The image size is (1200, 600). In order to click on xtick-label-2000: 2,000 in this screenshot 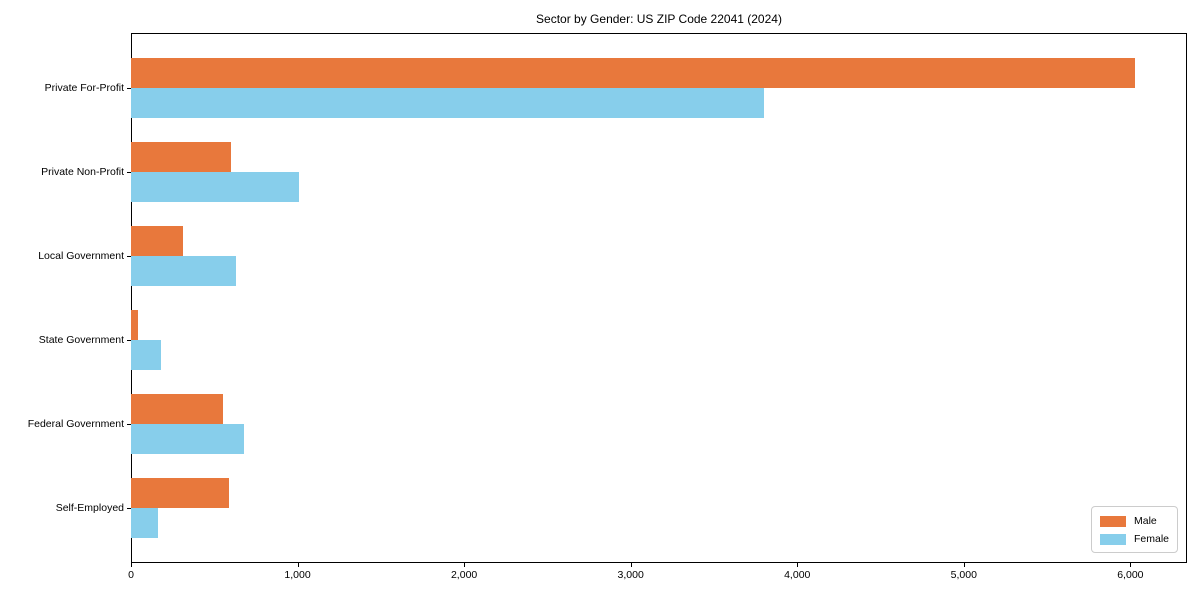, I will do `click(464, 575)`.